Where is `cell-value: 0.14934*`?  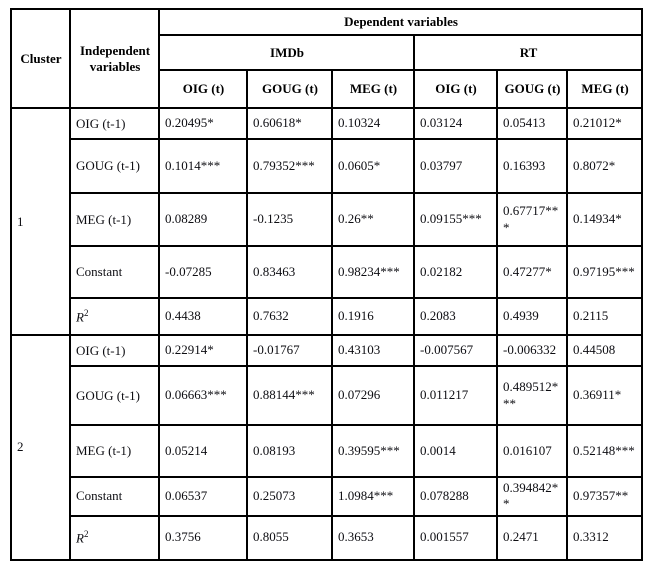
cell-value: 0.14934* is located at coordinates (604, 219).